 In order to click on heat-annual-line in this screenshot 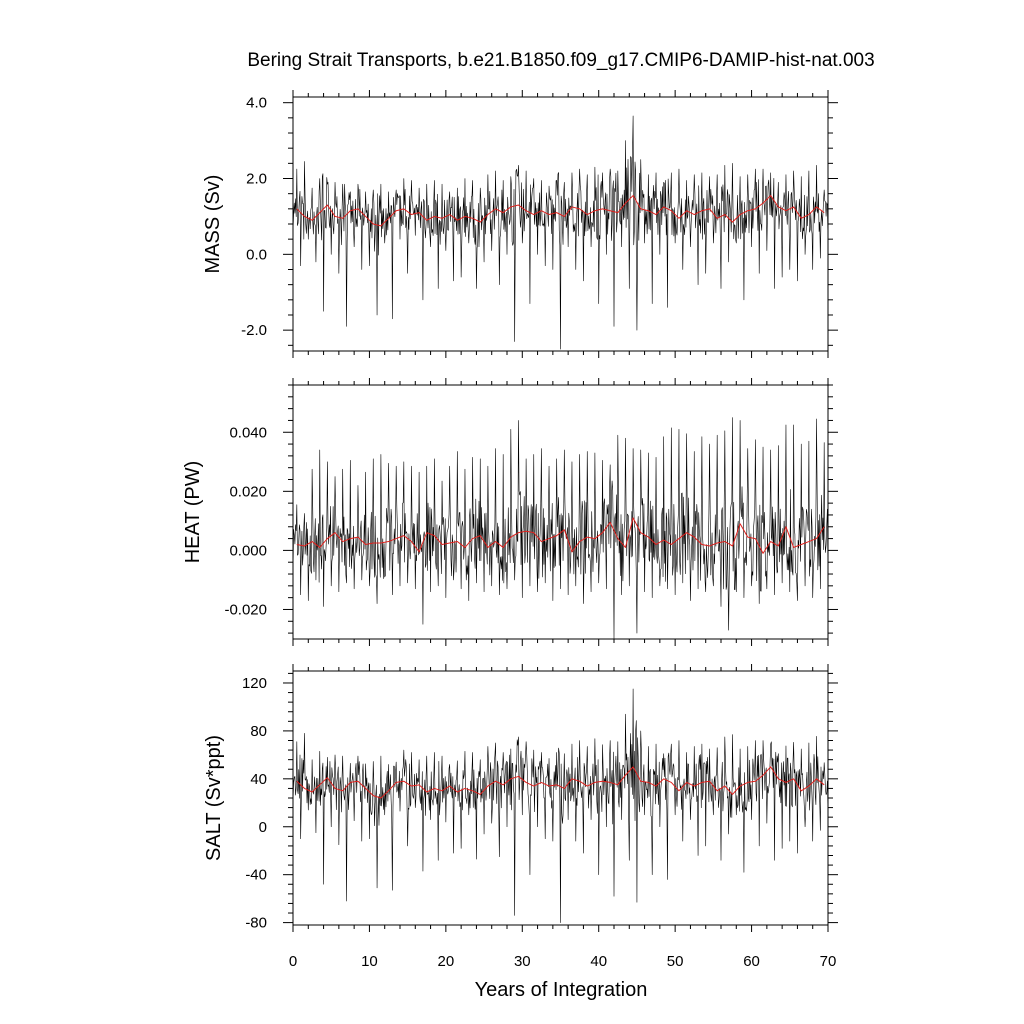, I will do `click(560, 535)`.